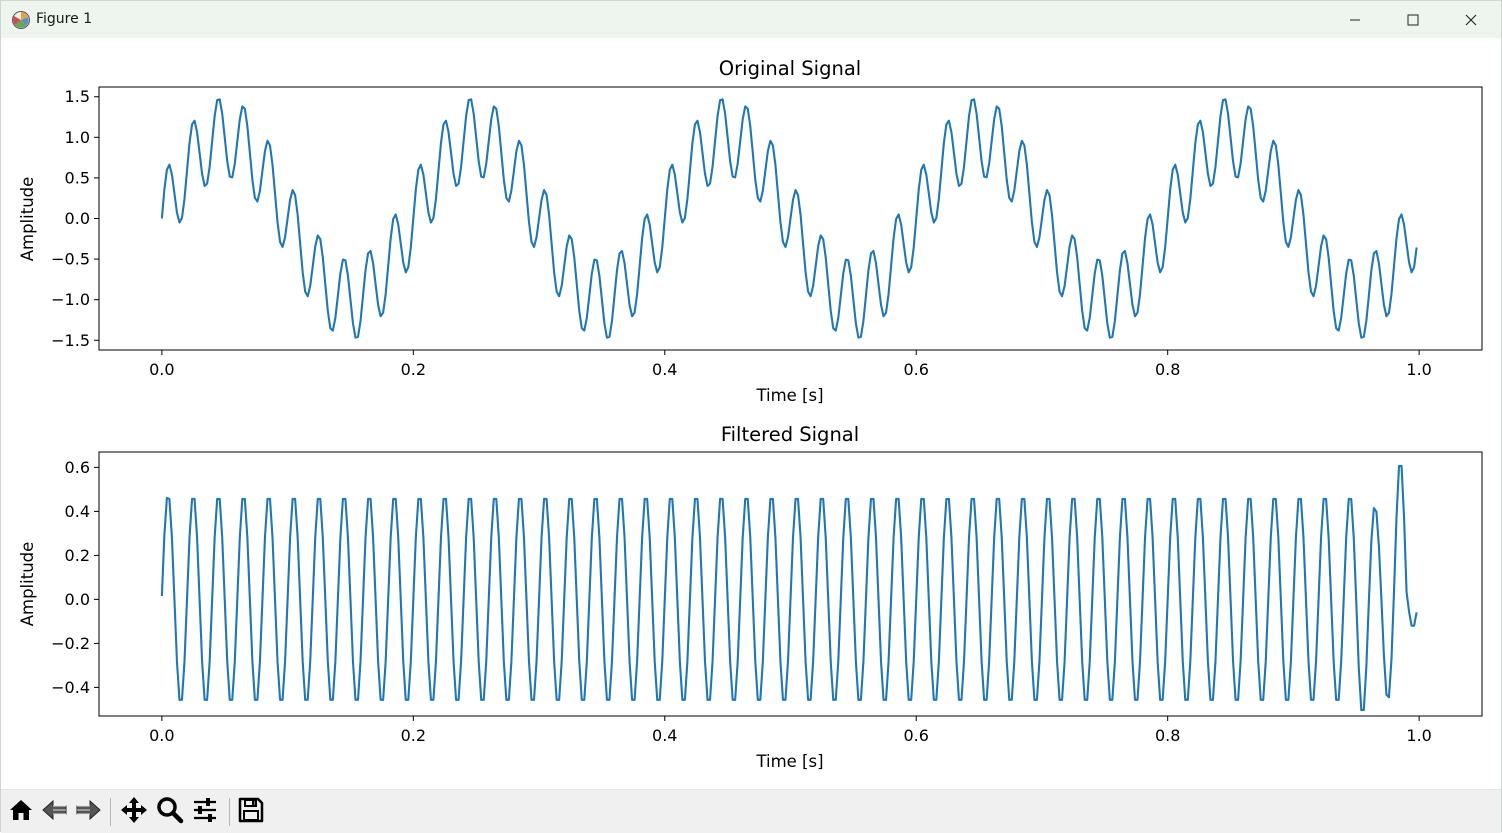 Image resolution: width=1502 pixels, height=833 pixels. I want to click on y-tick-label: −0.2, so click(70, 643).